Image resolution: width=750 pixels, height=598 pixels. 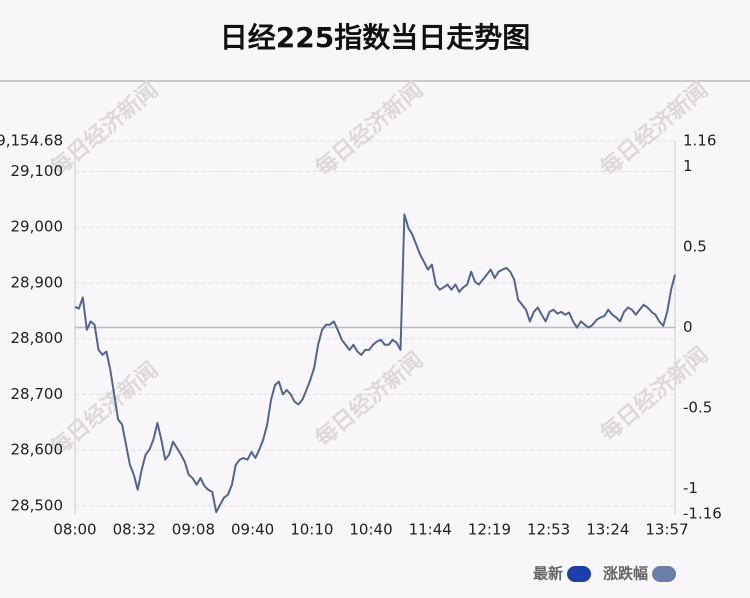 I want to click on x-tick-label: 10:40, so click(x=370, y=530).